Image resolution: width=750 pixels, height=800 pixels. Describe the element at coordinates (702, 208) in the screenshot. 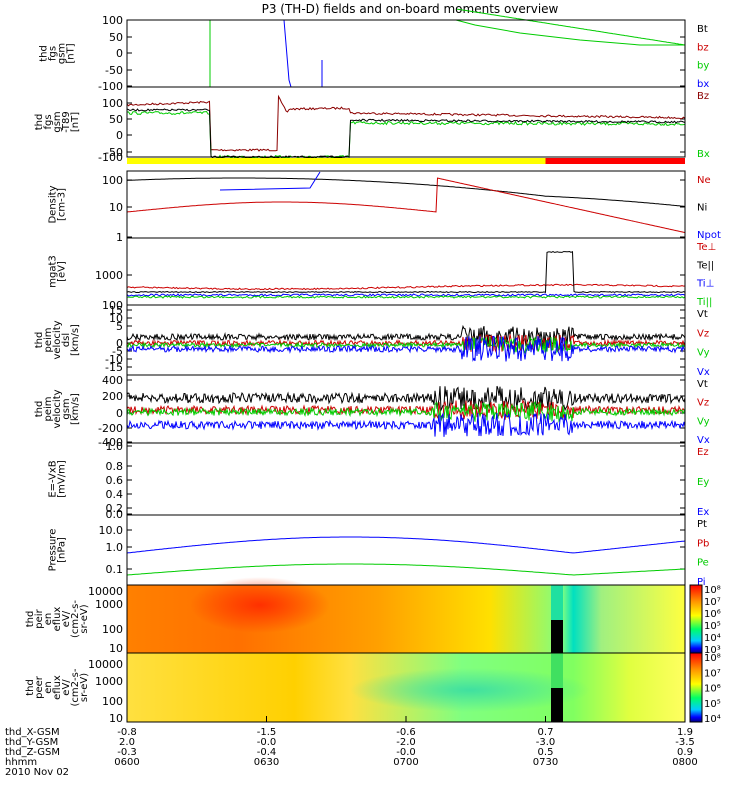

I see `legend-entry: Ni` at that location.